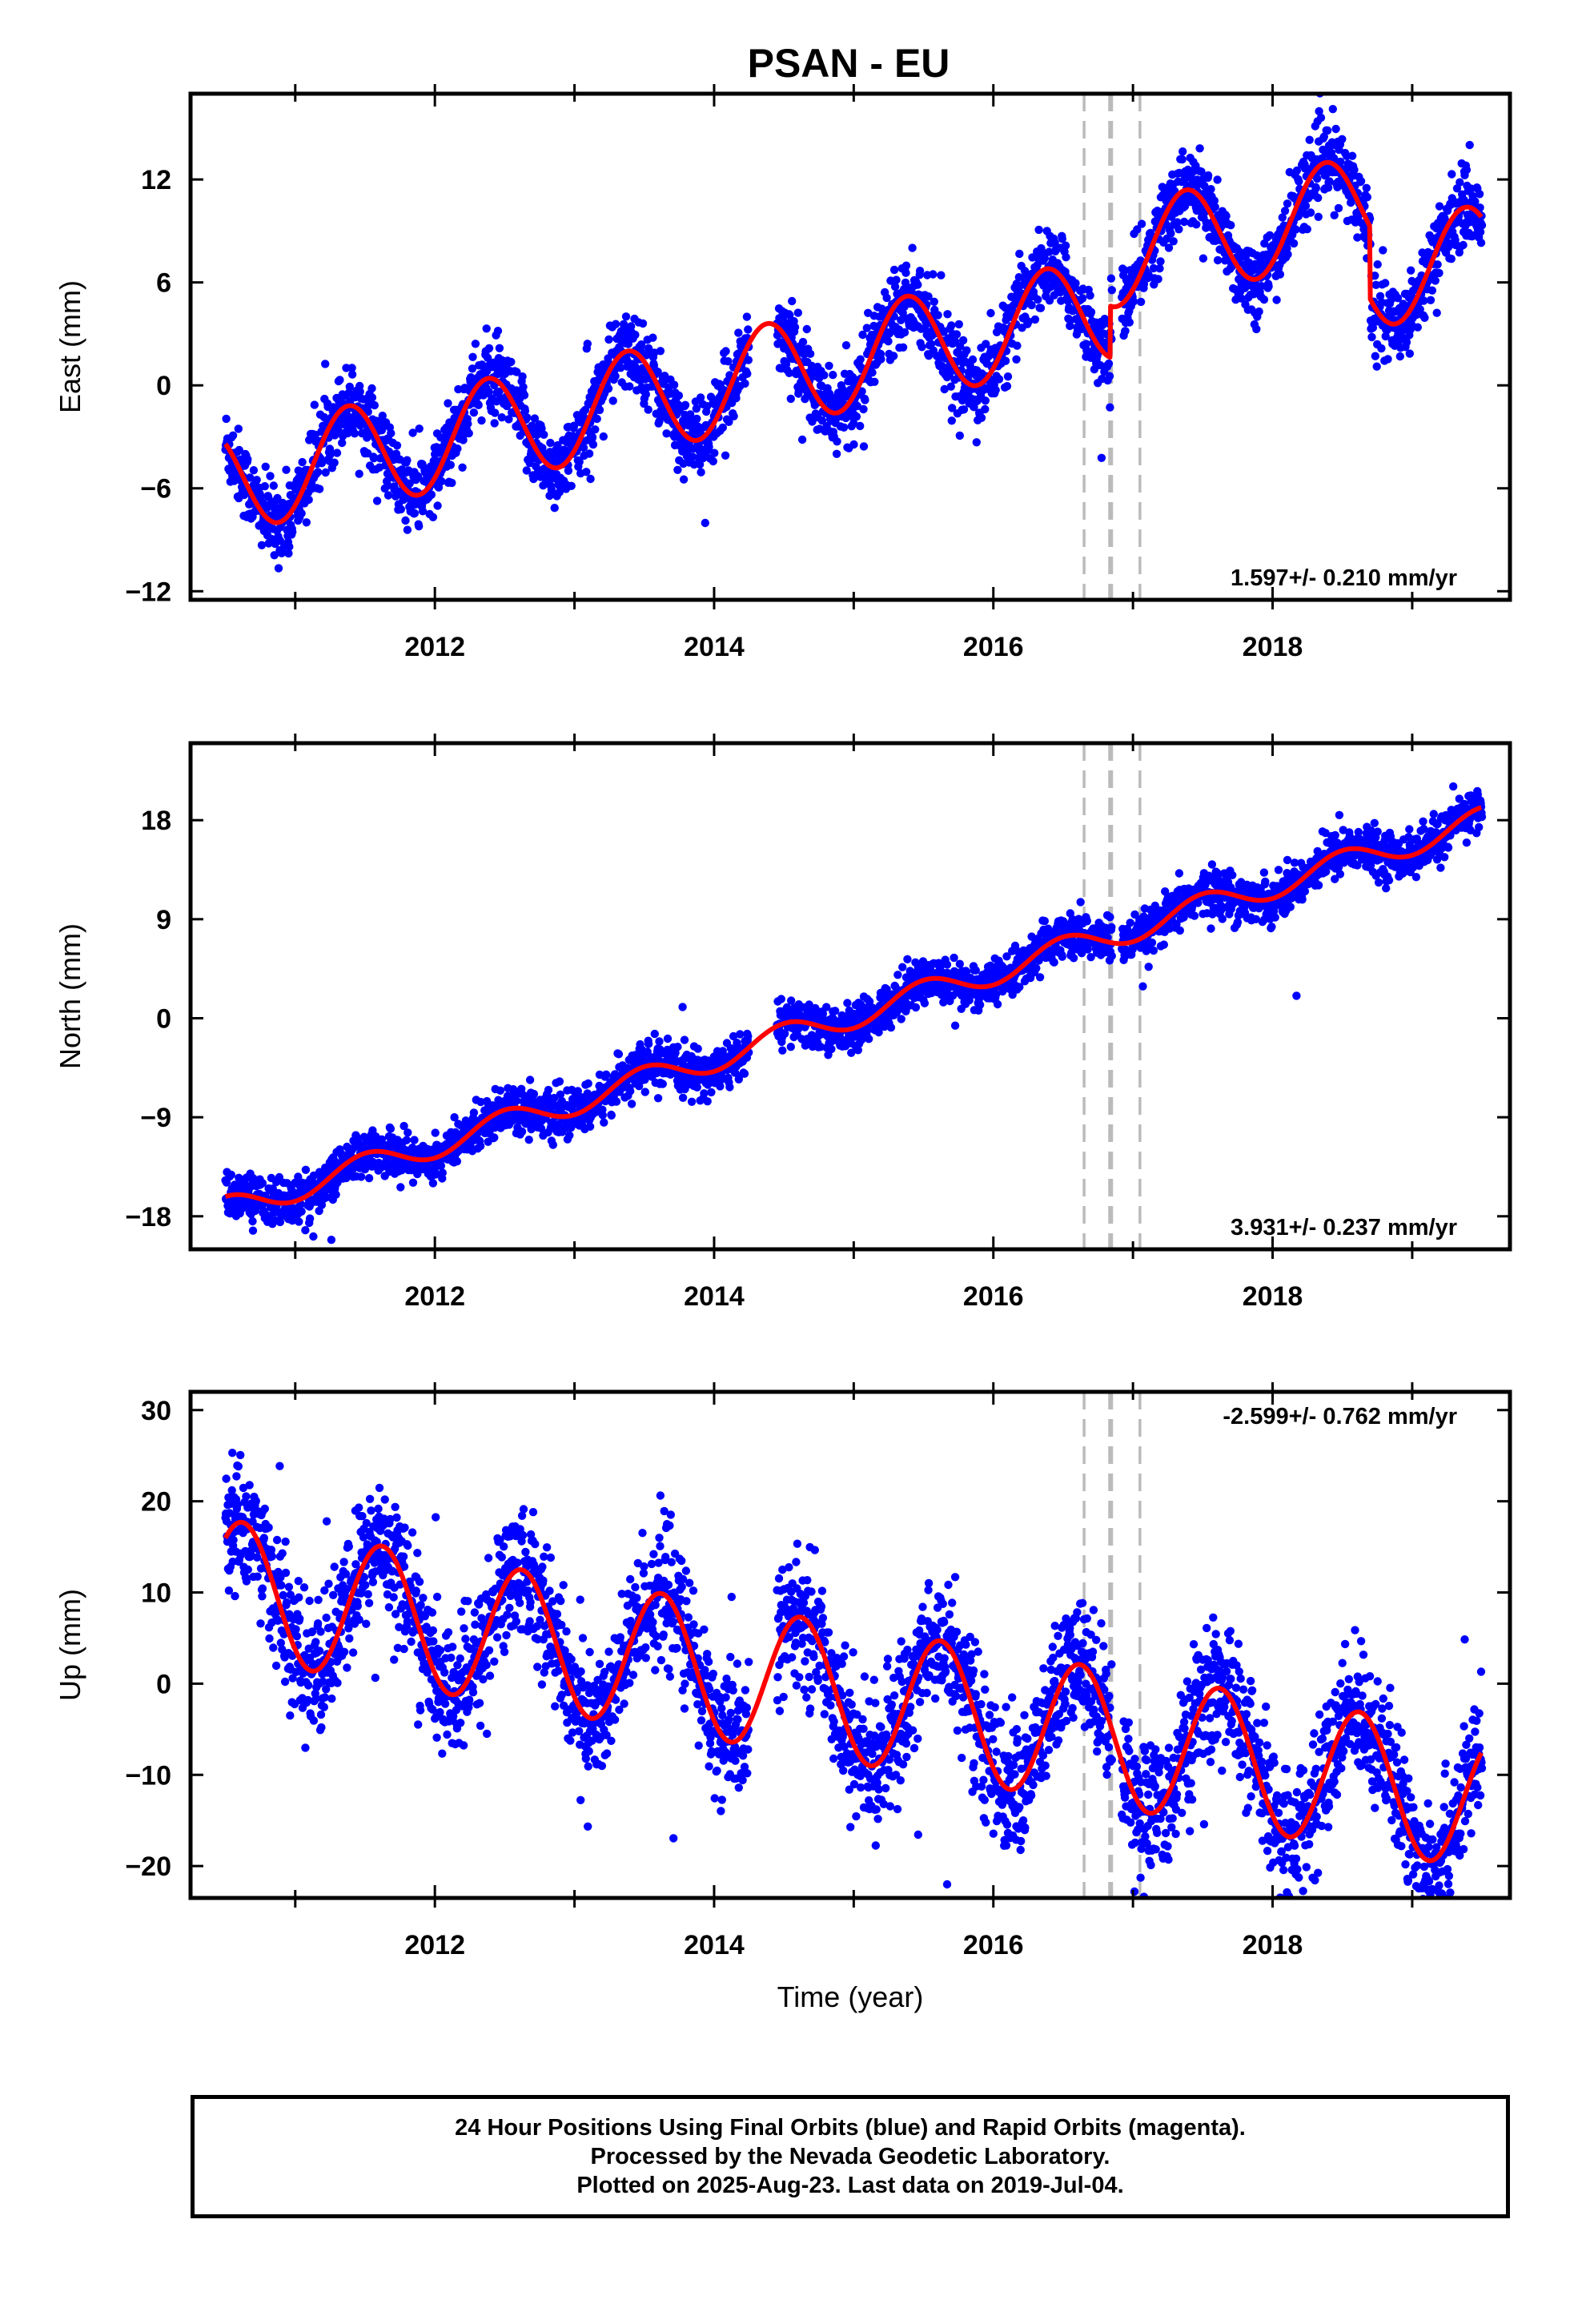  Describe the element at coordinates (148, 592) in the screenshot. I see `y-tick-label: −12` at that location.